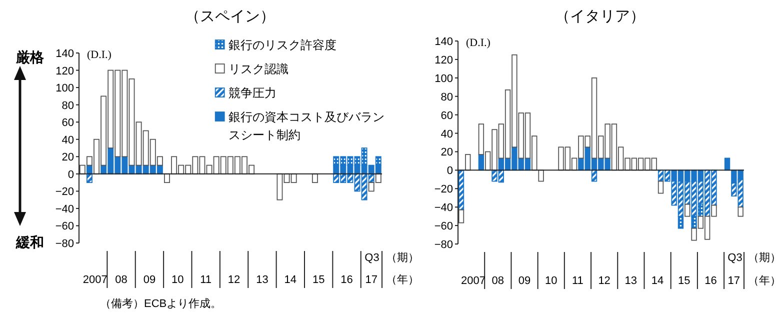  I want to click on legend-label: リスク認識, so click(258, 69).